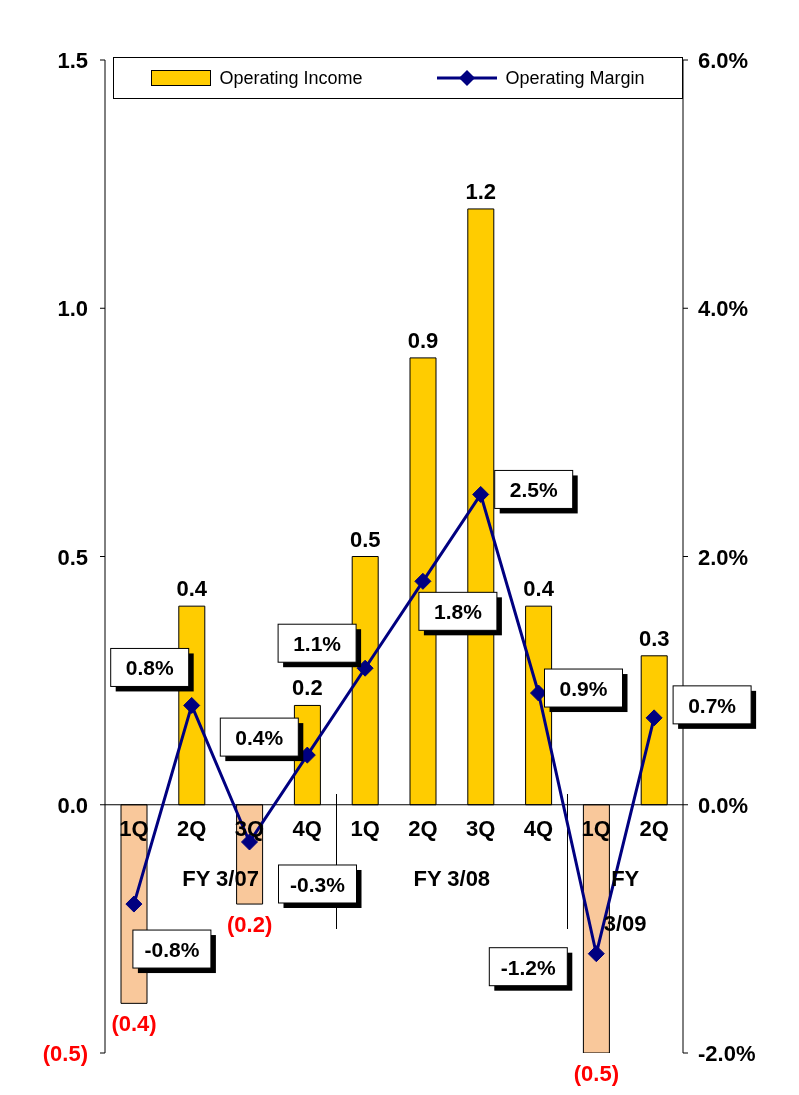 The image size is (799, 1095). What do you see at coordinates (723, 557) in the screenshot?
I see `y2-tick-label: 2.0%` at bounding box center [723, 557].